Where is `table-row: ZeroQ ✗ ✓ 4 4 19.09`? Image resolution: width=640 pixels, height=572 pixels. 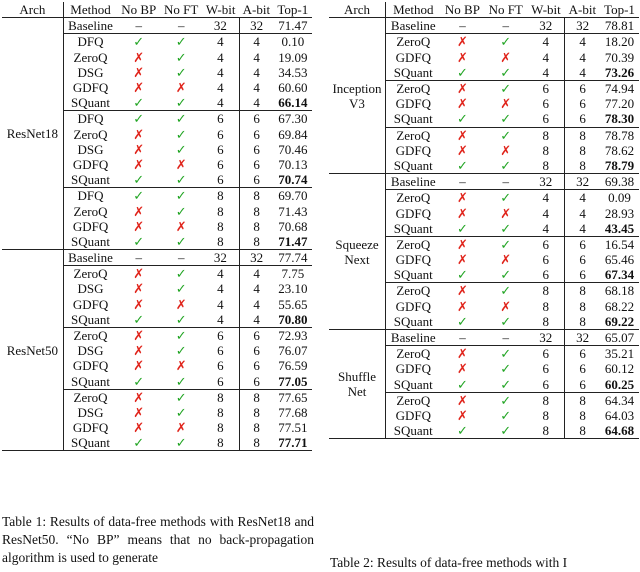
table-row: ZeroQ ✗ ✓ 4 4 19.09 is located at coordinates (157, 57).